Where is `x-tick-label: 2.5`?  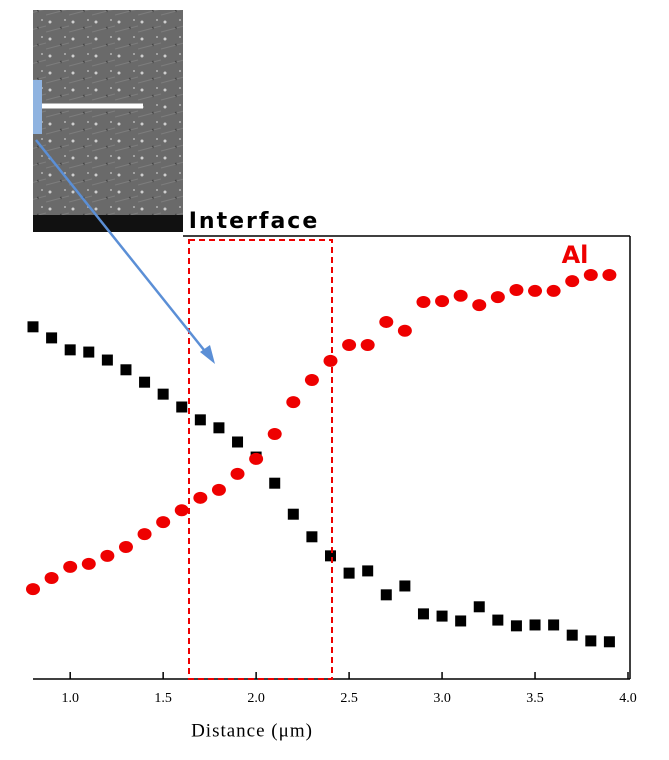 x-tick-label: 2.5 is located at coordinates (349, 698).